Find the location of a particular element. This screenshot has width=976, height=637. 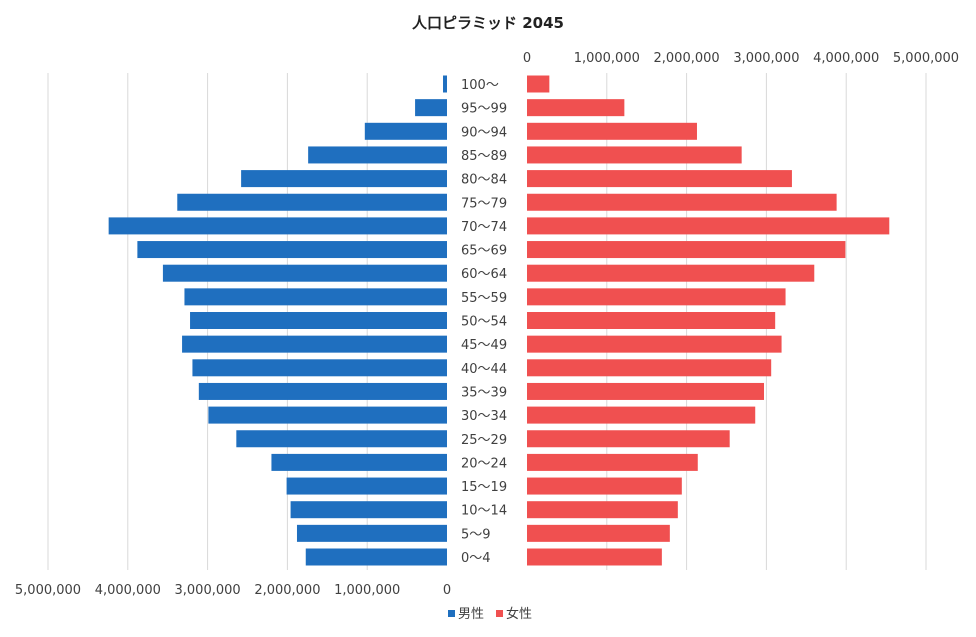

category-label: 20〜24 is located at coordinates (484, 463).